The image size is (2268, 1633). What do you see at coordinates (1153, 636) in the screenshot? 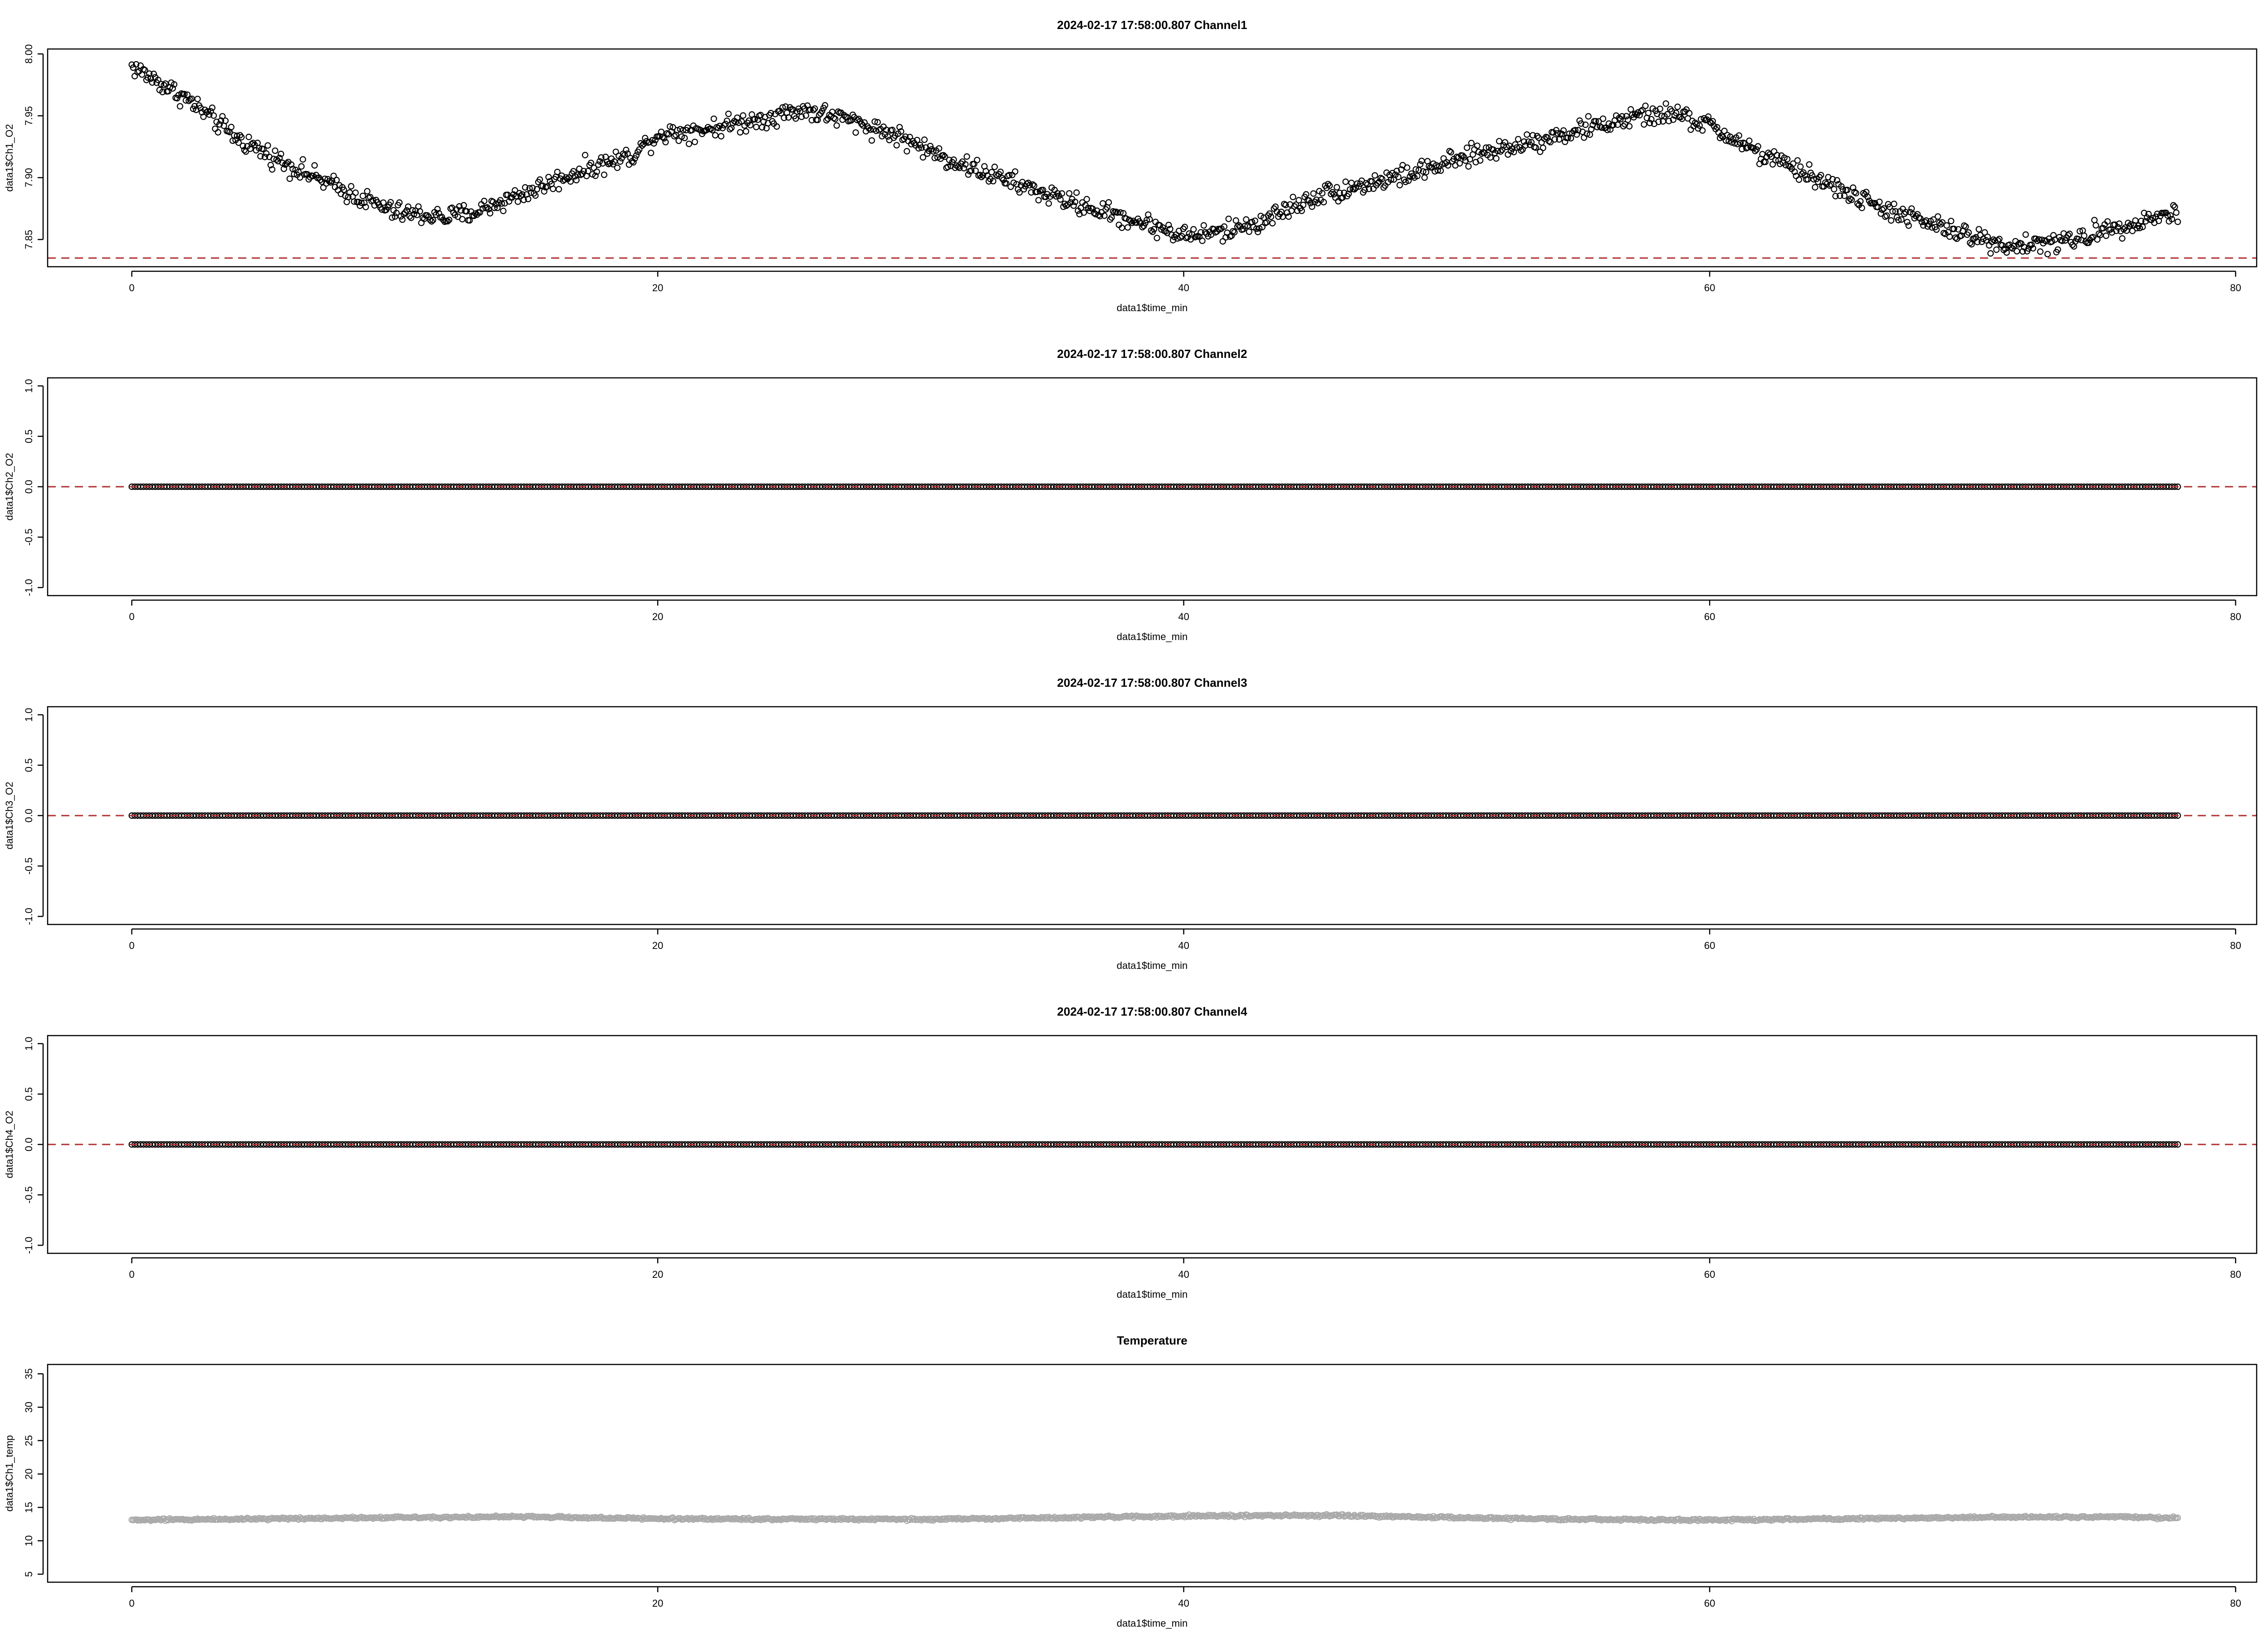
I see `x-axis-label: data1$time_min` at bounding box center [1153, 636].